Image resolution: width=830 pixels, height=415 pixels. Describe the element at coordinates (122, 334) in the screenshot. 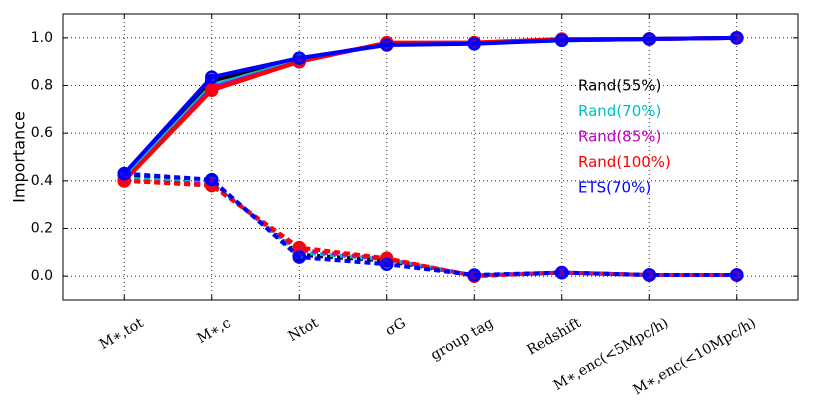

I see `x-tick-label: M∗,tot` at that location.